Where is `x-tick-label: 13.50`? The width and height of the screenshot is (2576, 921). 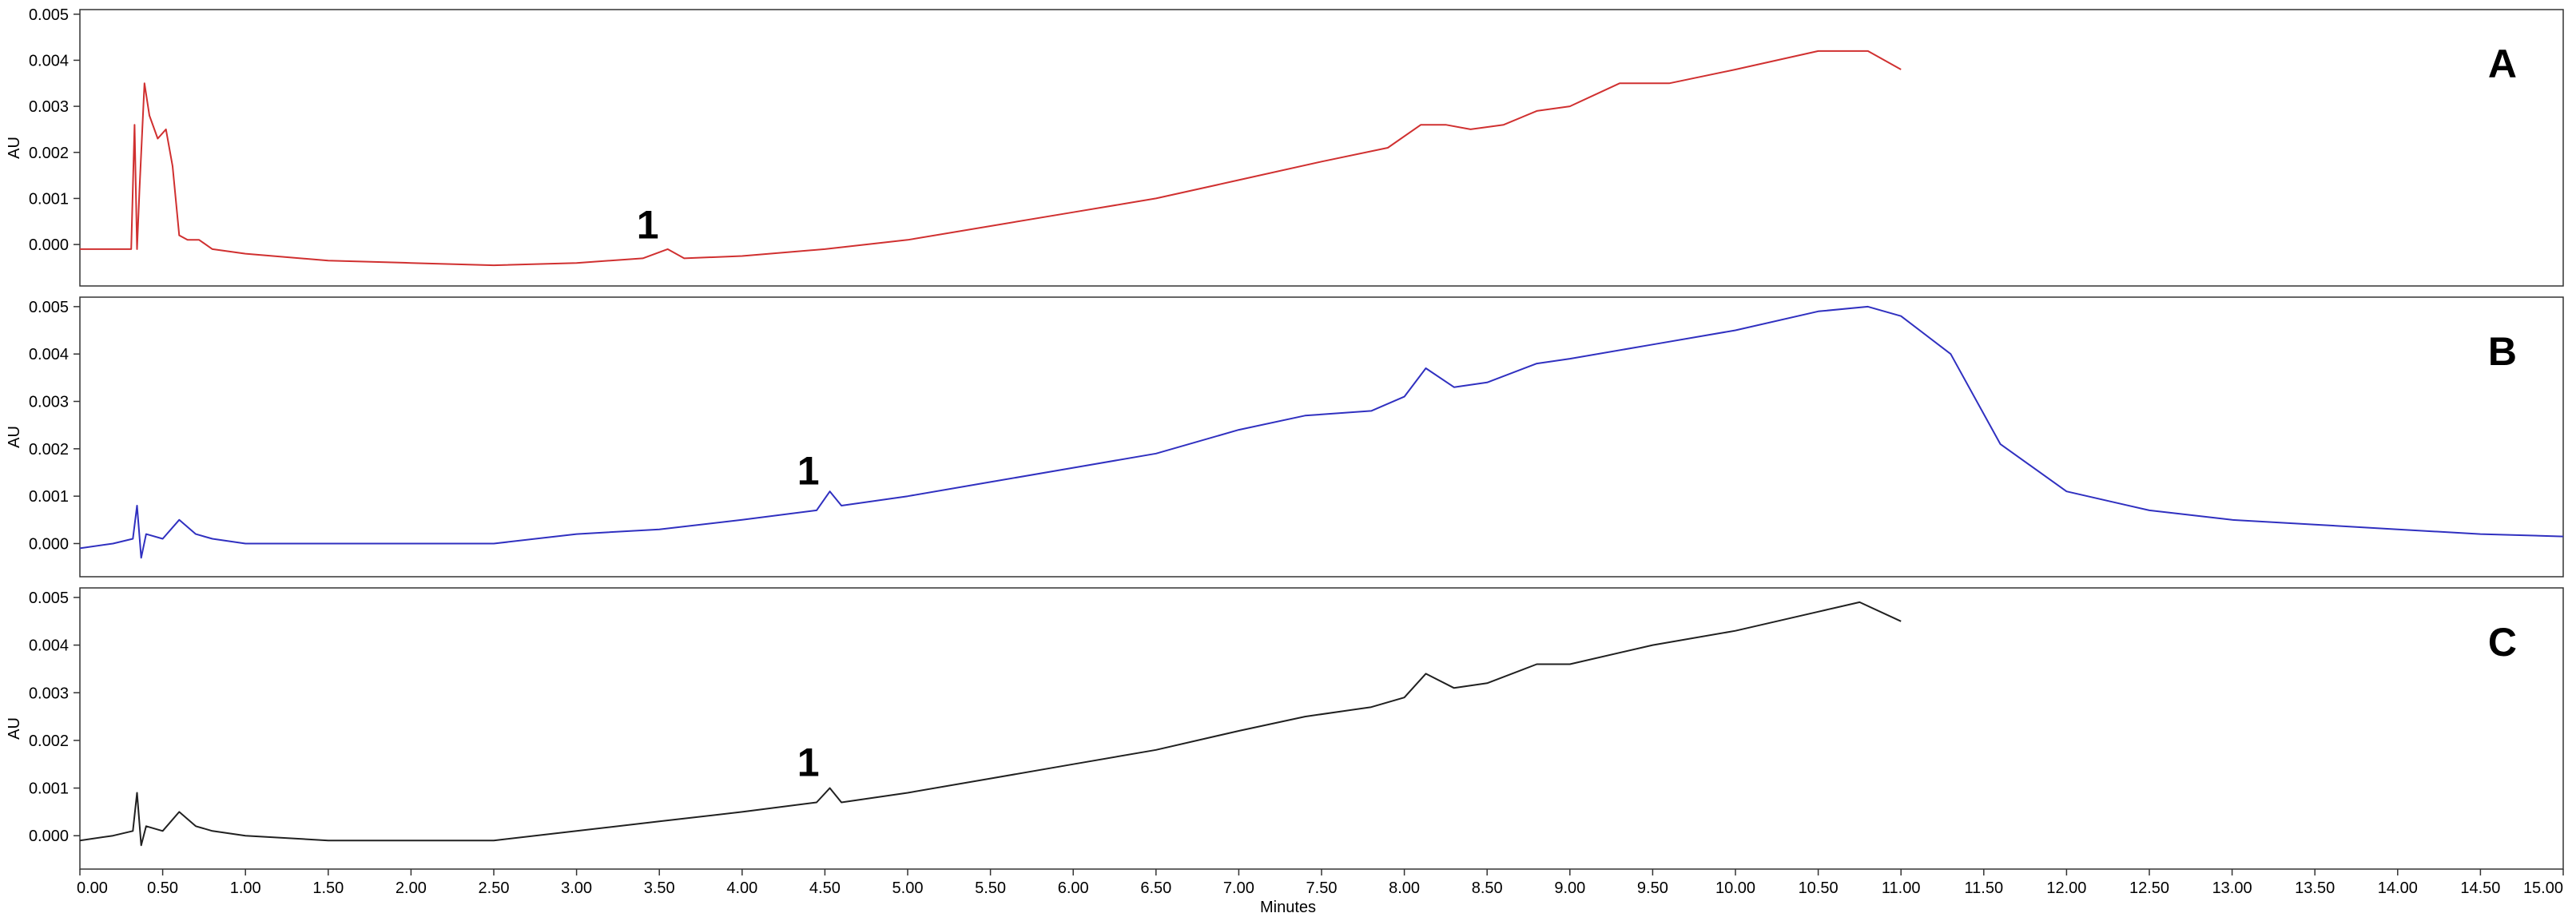 x-tick-label: 13.50 is located at coordinates (2315, 888).